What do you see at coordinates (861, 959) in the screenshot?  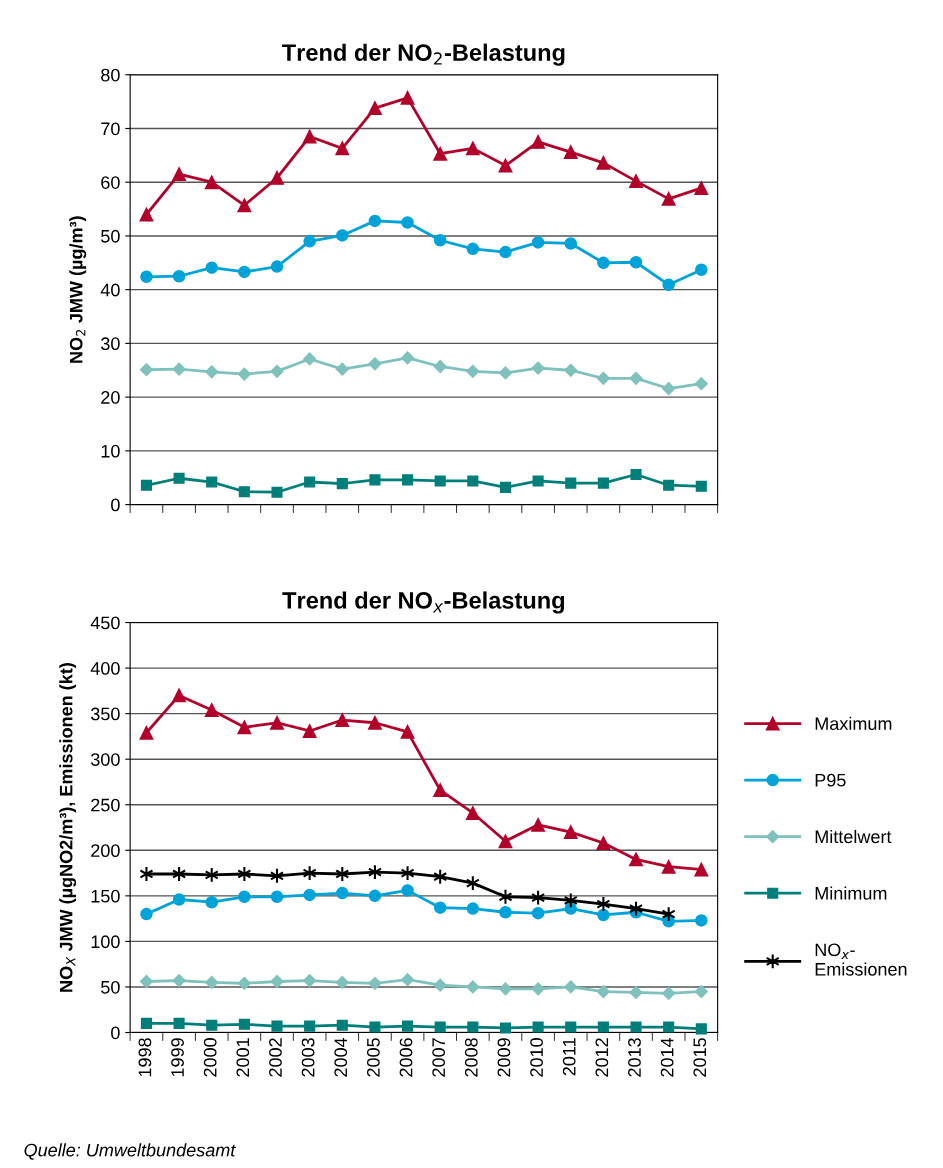 I see `legend-label: NO$_{x}$- Emissionen` at bounding box center [861, 959].